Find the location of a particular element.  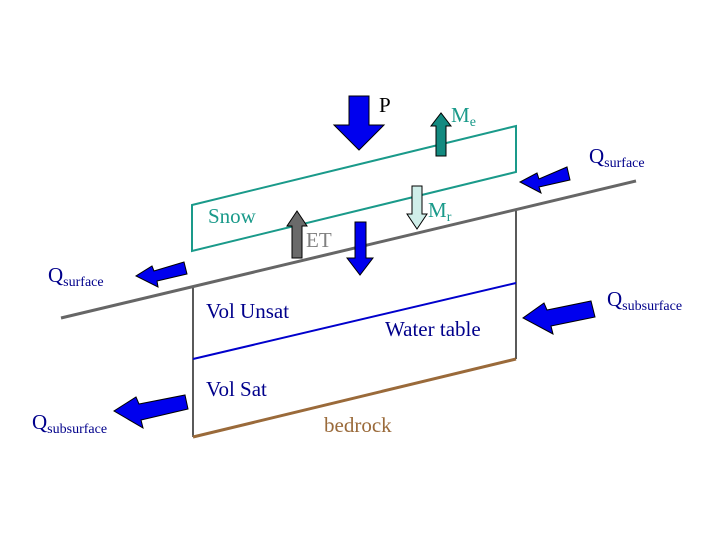

et-label: ET is located at coordinates (319, 240).